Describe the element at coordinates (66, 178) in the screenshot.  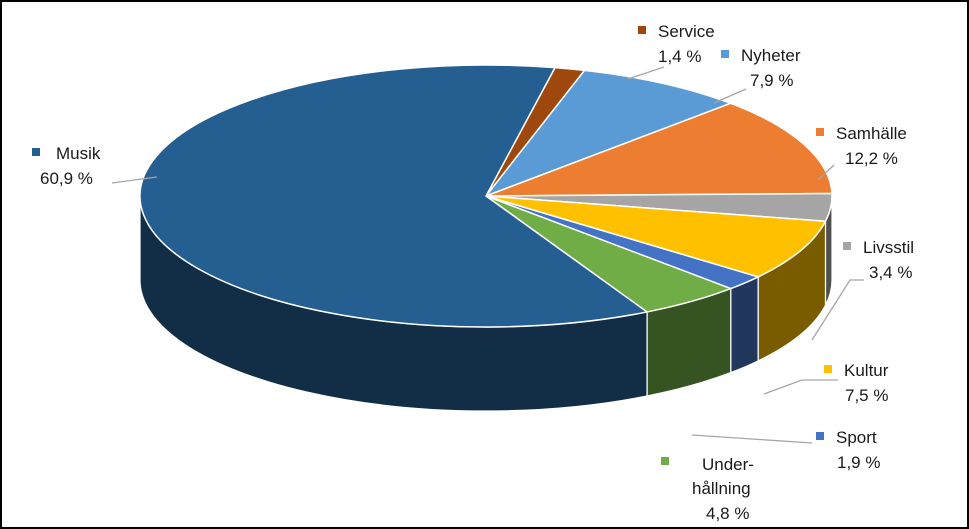
I see `value-musik: 60,9 %` at that location.